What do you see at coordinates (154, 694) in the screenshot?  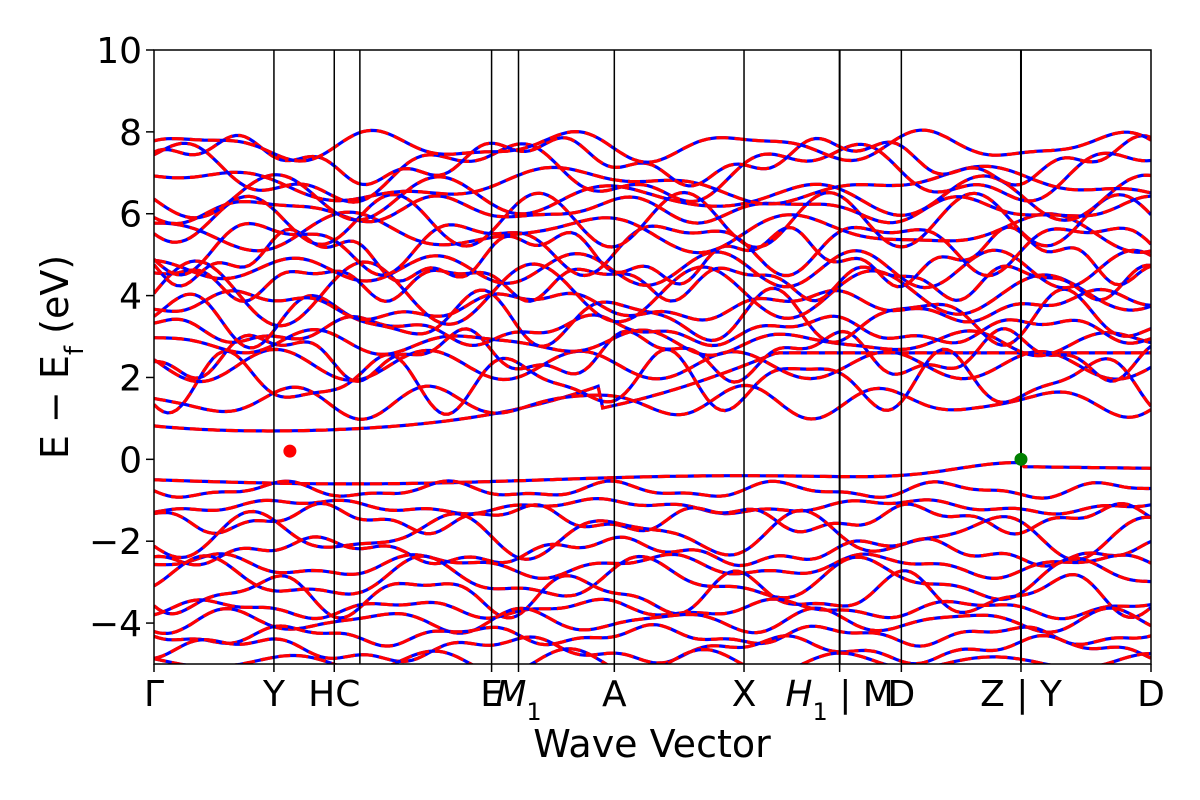 I see `x-tick-label: Γ` at bounding box center [154, 694].